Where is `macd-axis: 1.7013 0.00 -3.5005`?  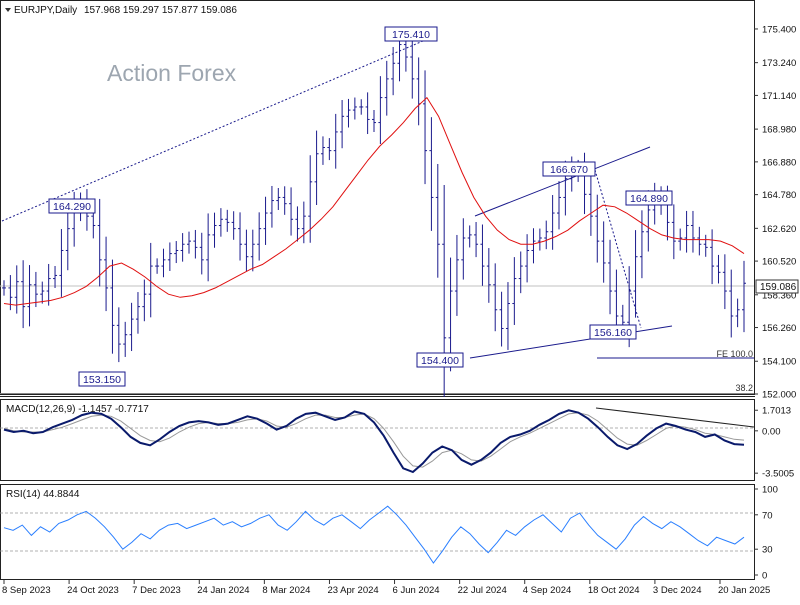
macd-axis: 1.7013 0.00 -3.5005 is located at coordinates (774, 443).